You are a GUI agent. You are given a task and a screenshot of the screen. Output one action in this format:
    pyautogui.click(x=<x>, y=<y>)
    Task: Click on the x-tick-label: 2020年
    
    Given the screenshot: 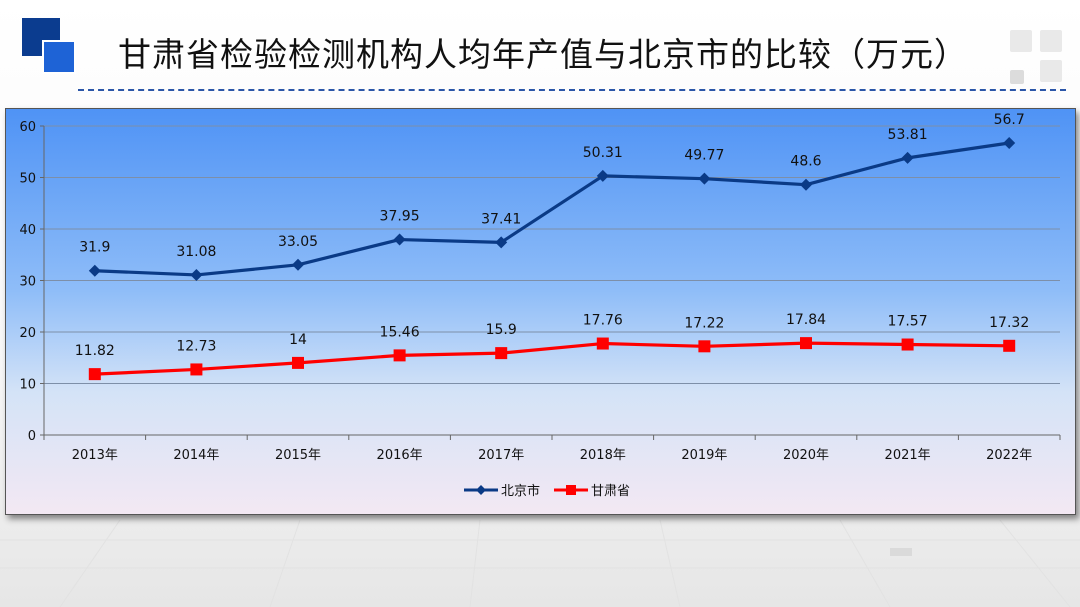 What is the action you would take?
    pyautogui.click(x=806, y=455)
    